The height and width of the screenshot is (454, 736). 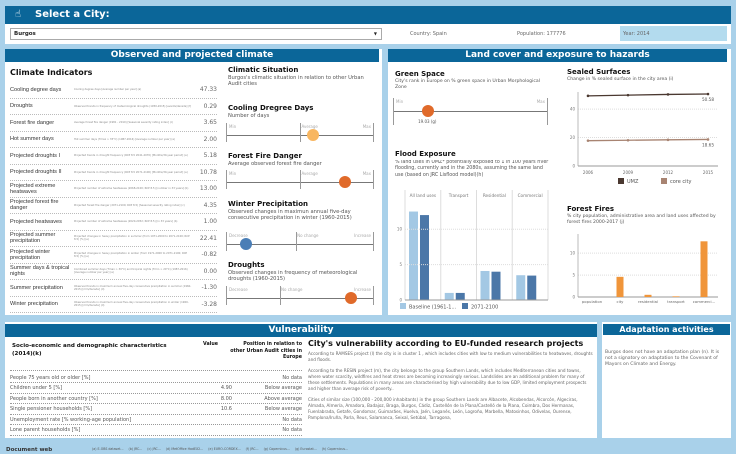 What do you see at coordinates (458, 195) in the screenshot?
I see `category-label: Transport` at bounding box center [458, 195].